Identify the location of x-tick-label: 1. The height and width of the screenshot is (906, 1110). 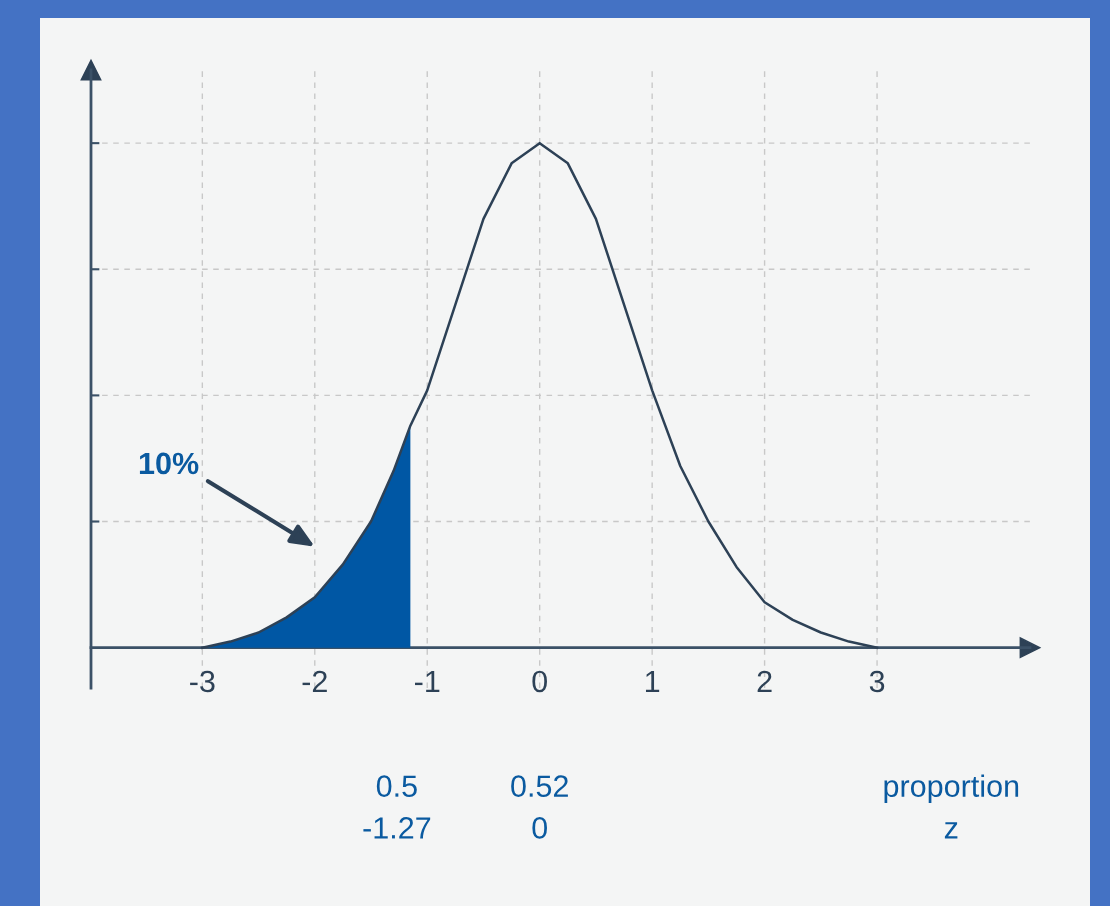
(652, 681).